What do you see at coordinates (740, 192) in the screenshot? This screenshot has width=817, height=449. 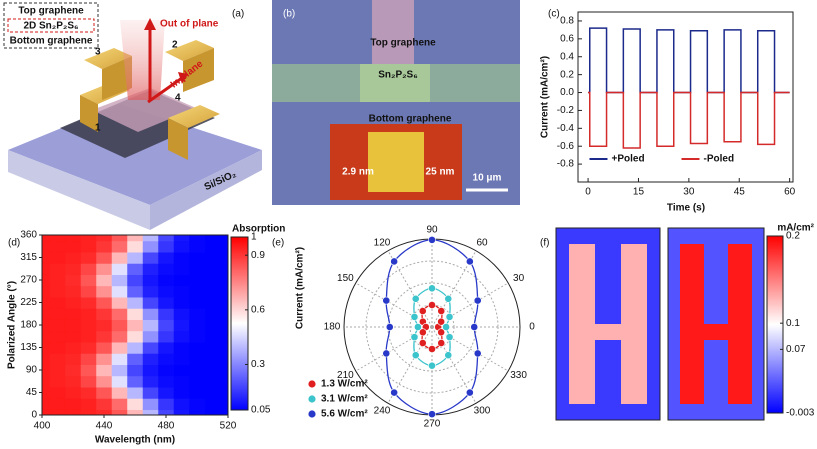 I see `x-tick-label: 45` at bounding box center [740, 192].